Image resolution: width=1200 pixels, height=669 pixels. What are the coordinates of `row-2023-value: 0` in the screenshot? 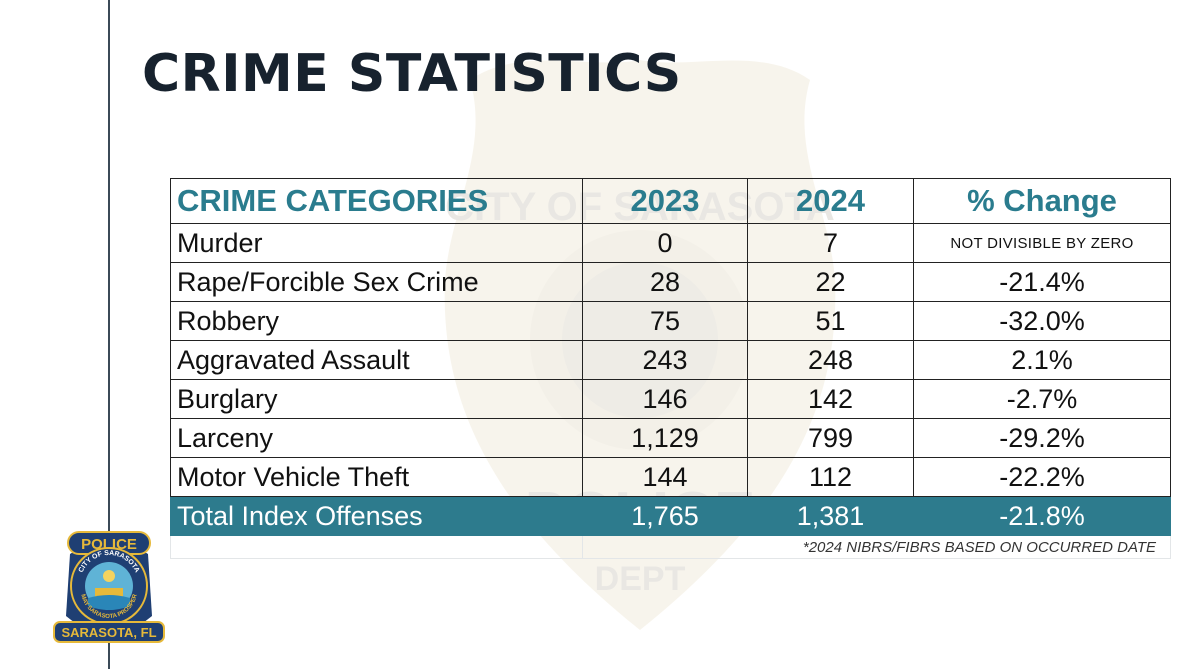 It's located at (665, 243).